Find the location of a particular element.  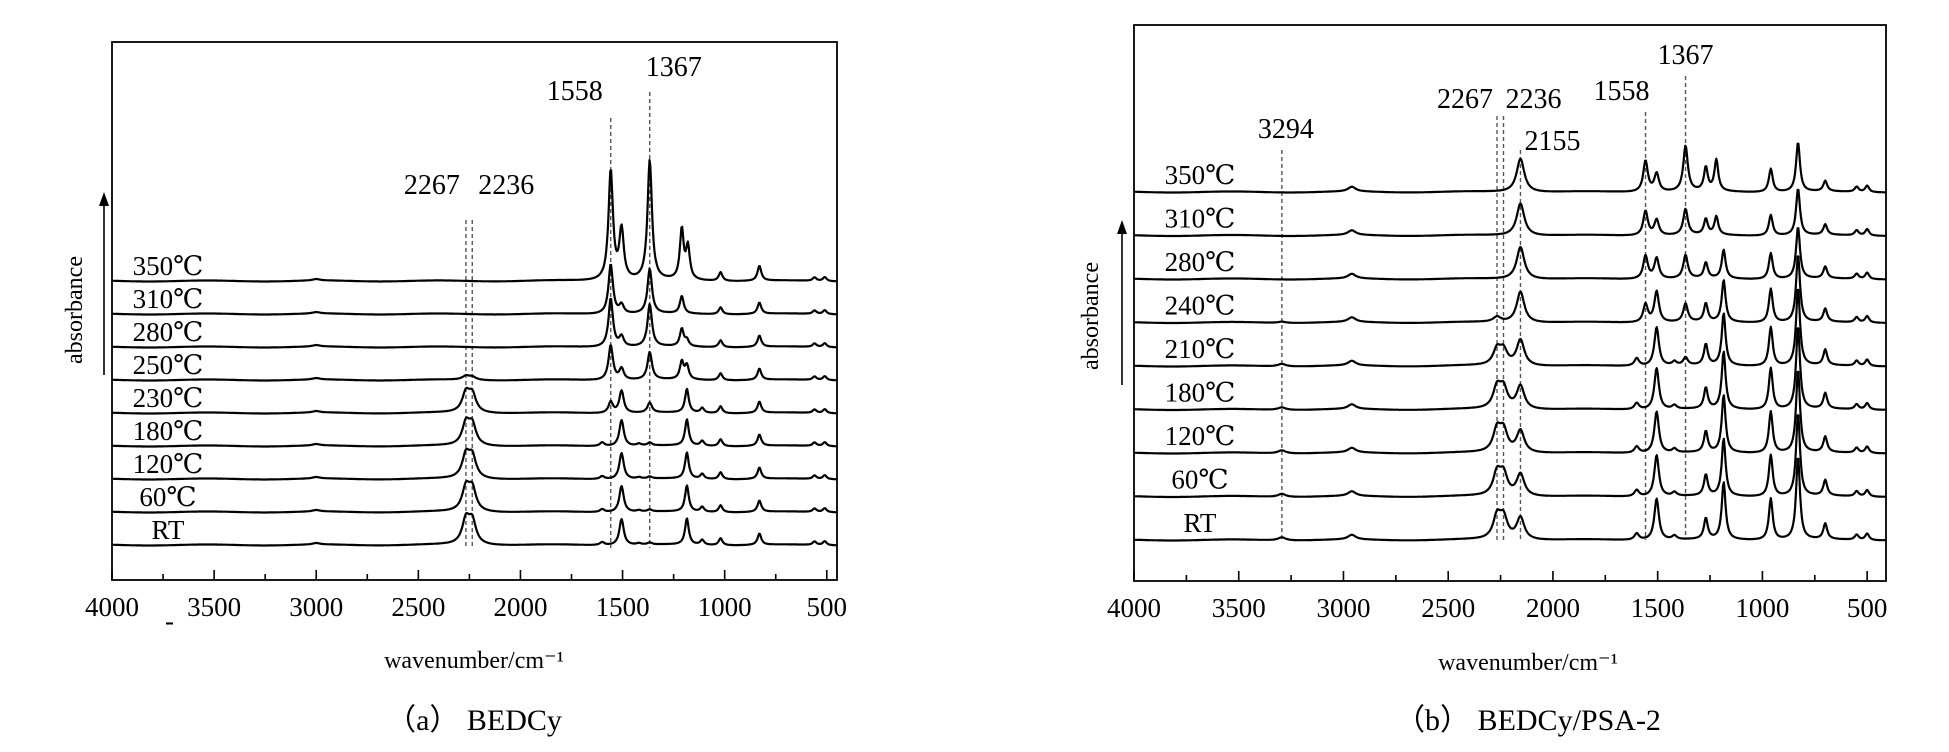

series-label: 240℃ is located at coordinates (1200, 306).